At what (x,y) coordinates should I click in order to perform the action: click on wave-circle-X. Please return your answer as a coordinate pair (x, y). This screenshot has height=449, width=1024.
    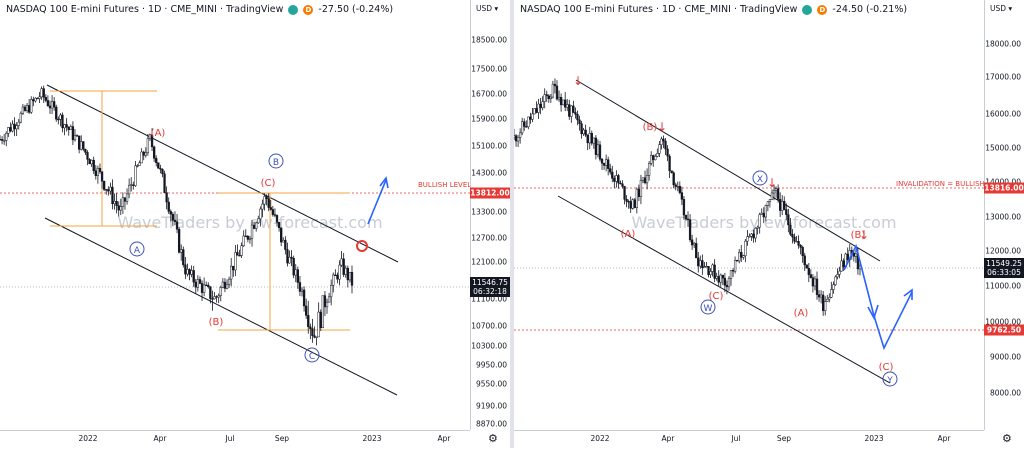
    Looking at the image, I should click on (760, 178).